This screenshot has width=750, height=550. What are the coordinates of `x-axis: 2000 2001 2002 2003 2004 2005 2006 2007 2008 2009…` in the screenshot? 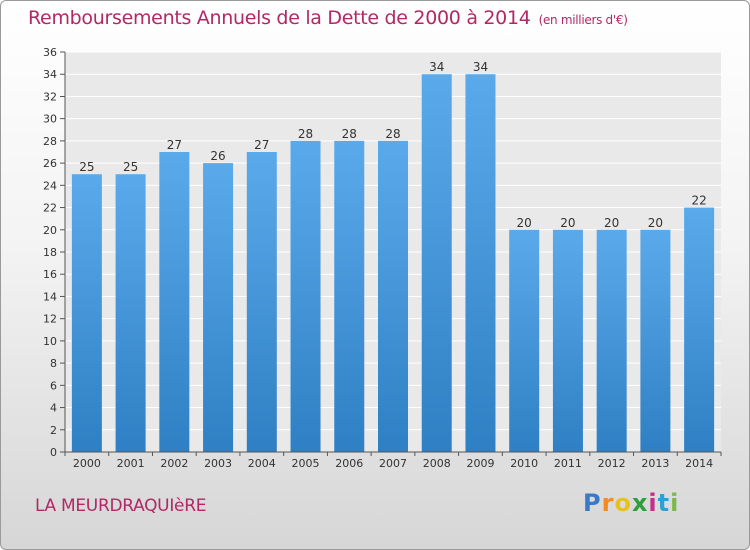 It's located at (393, 460).